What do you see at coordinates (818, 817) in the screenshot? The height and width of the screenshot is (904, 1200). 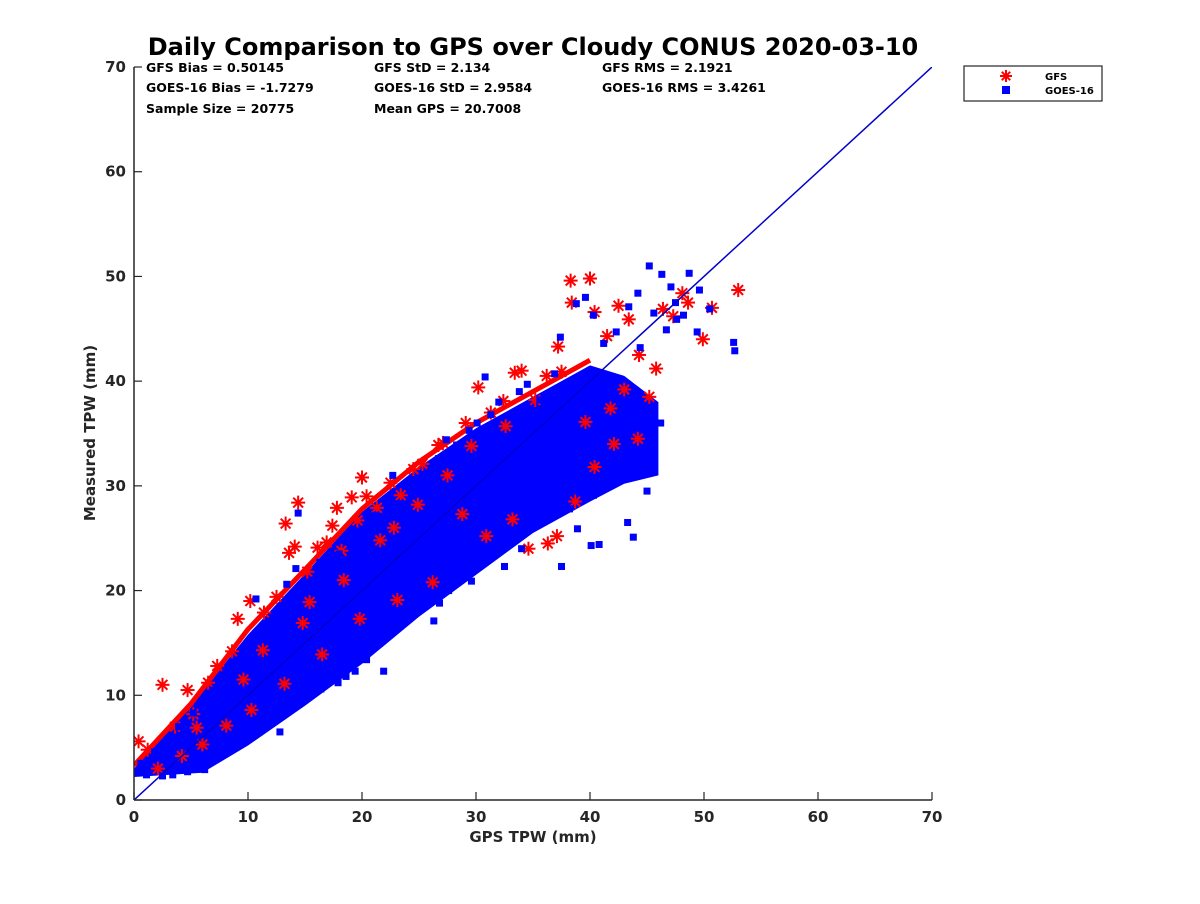 I see `x-tick-label: 60` at bounding box center [818, 817].